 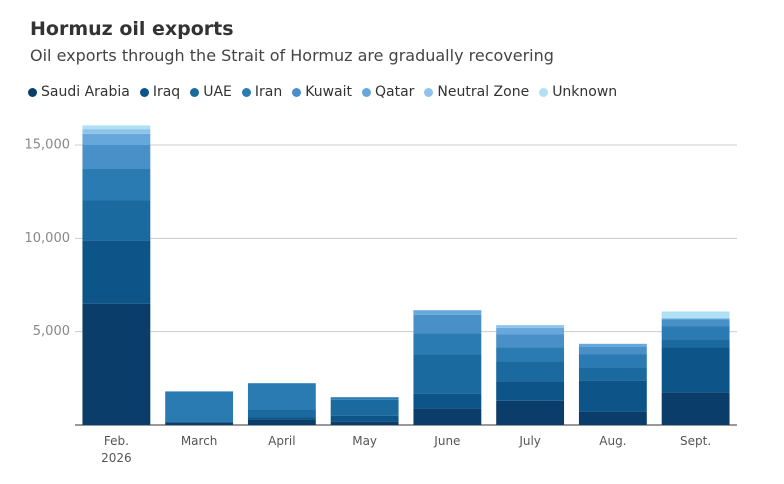 I want to click on legend-label: Kuwait, so click(x=328, y=92).